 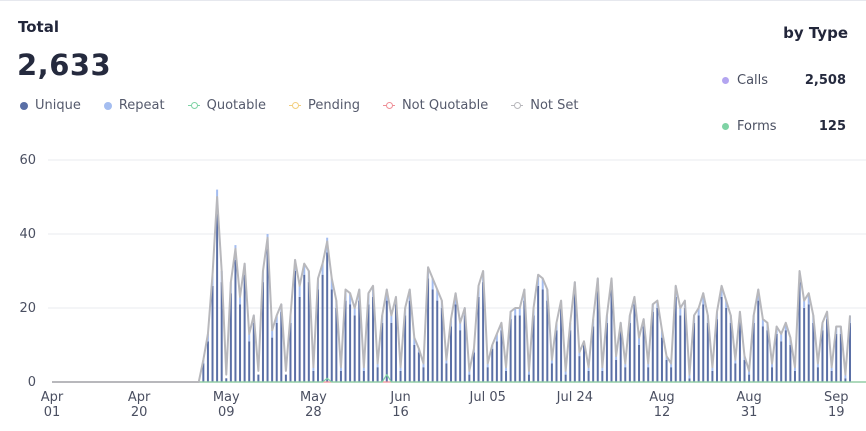 I want to click on y-tick-label: 40, so click(x=27, y=234).